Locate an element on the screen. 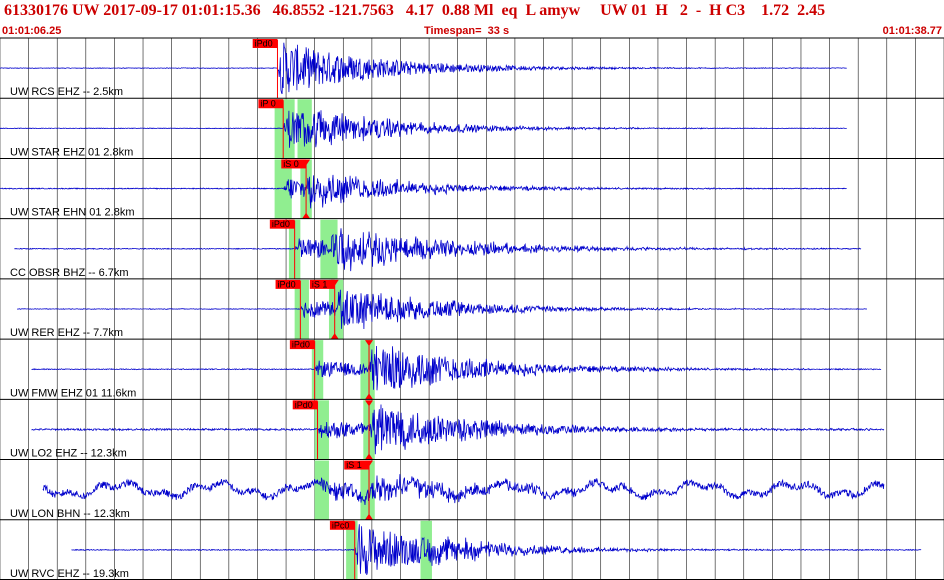 Image resolution: width=944 pixels, height=580 pixels. station-label: CC OBSR BHZ -- 6.7km is located at coordinates (69, 273).